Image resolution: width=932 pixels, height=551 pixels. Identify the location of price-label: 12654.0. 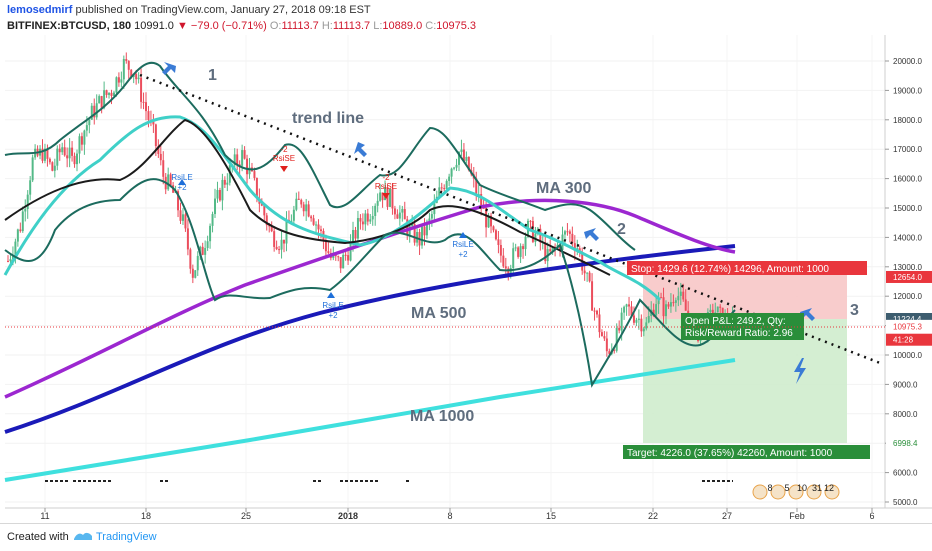
(907, 277).